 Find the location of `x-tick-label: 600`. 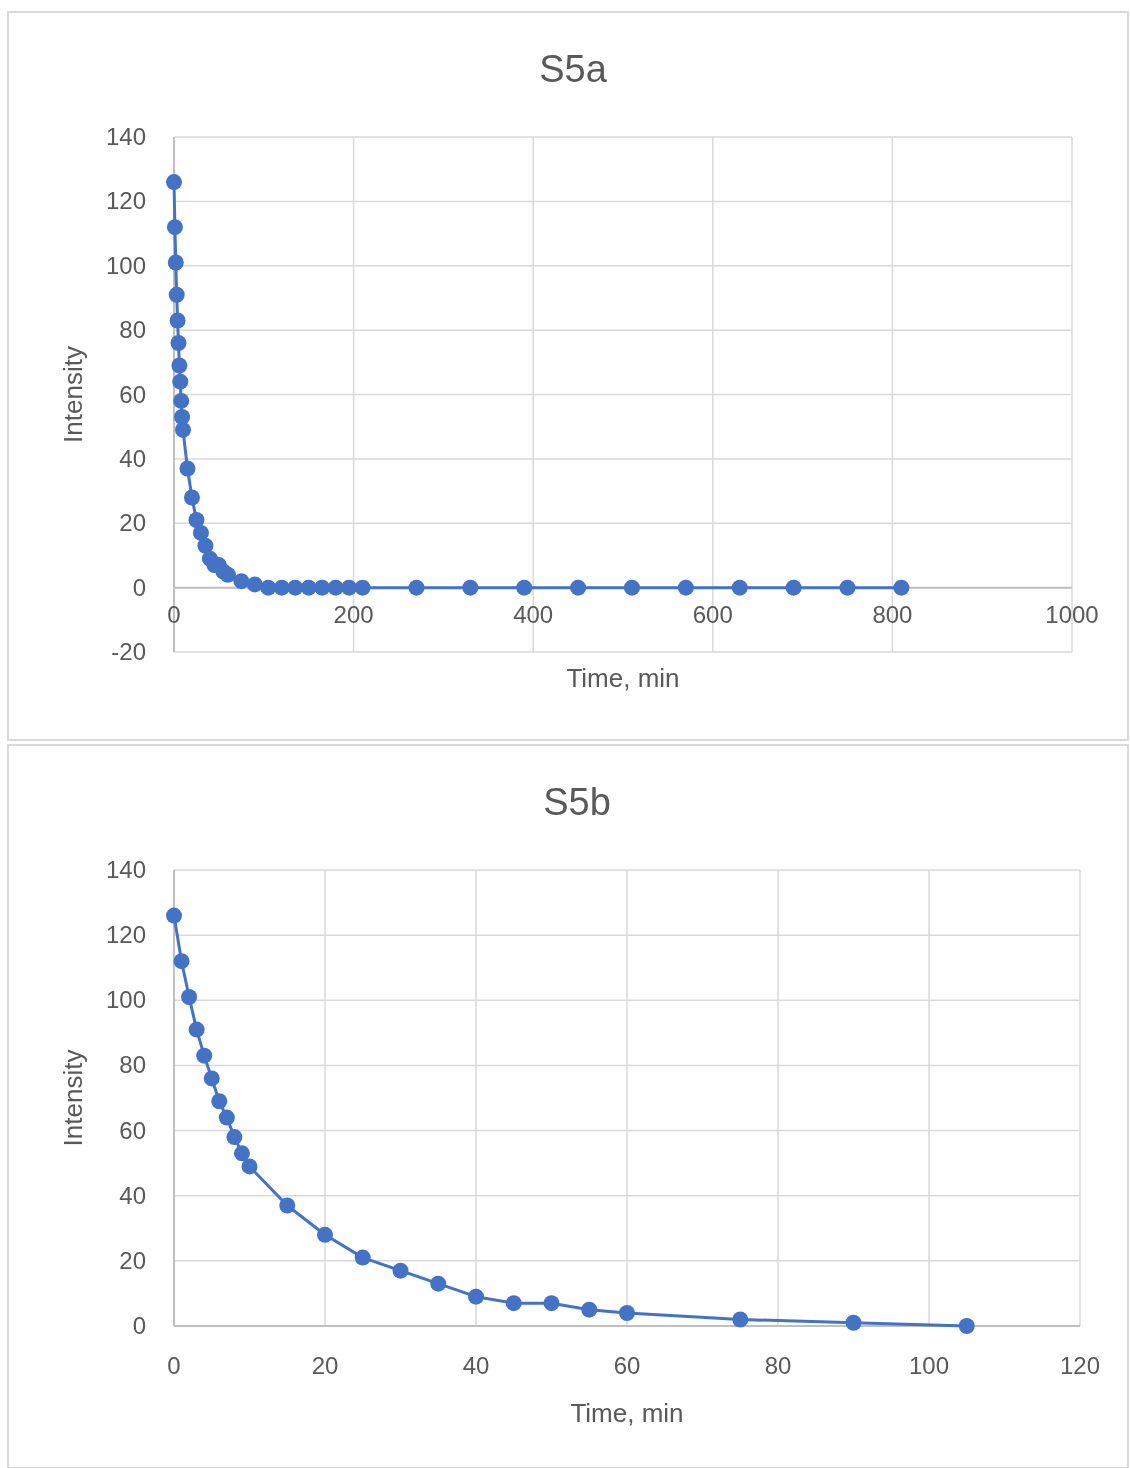

x-tick-label: 600 is located at coordinates (712, 614).